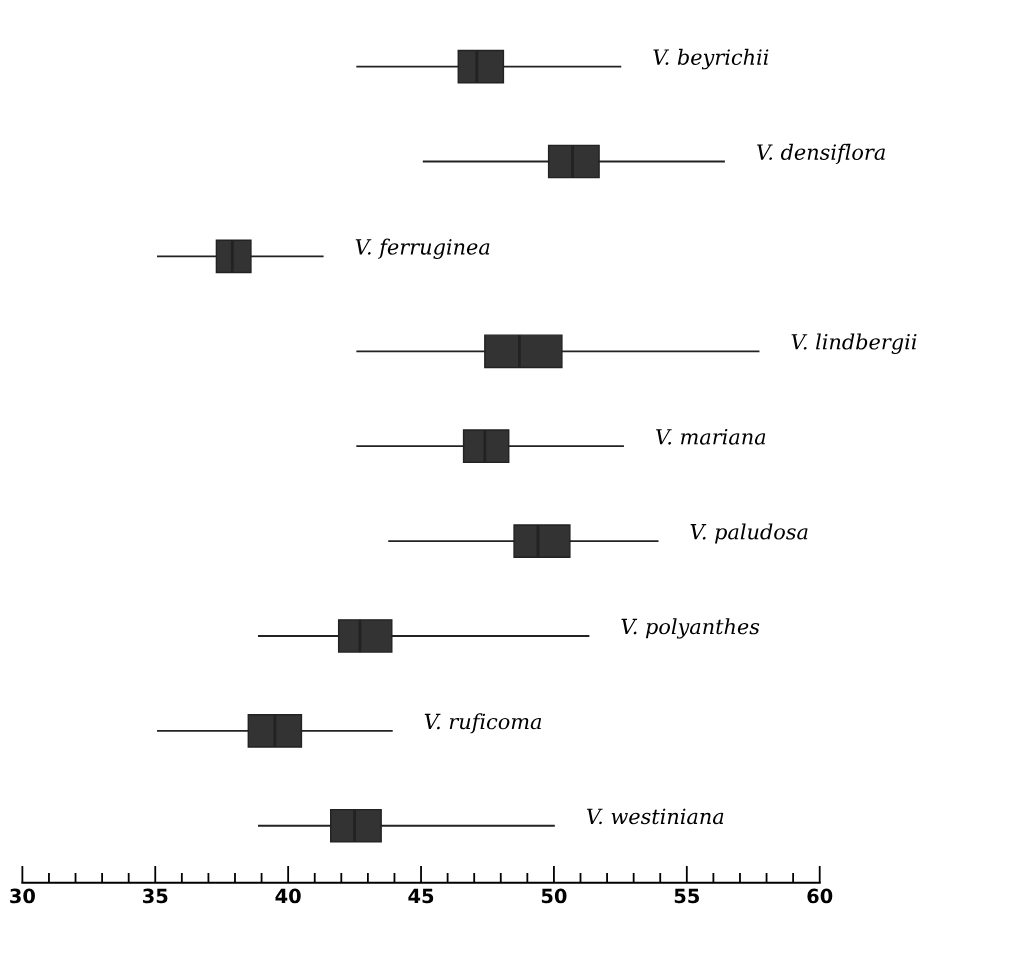 The image size is (1017, 970). What do you see at coordinates (22, 896) in the screenshot?
I see `x-tick-label: 30` at bounding box center [22, 896].